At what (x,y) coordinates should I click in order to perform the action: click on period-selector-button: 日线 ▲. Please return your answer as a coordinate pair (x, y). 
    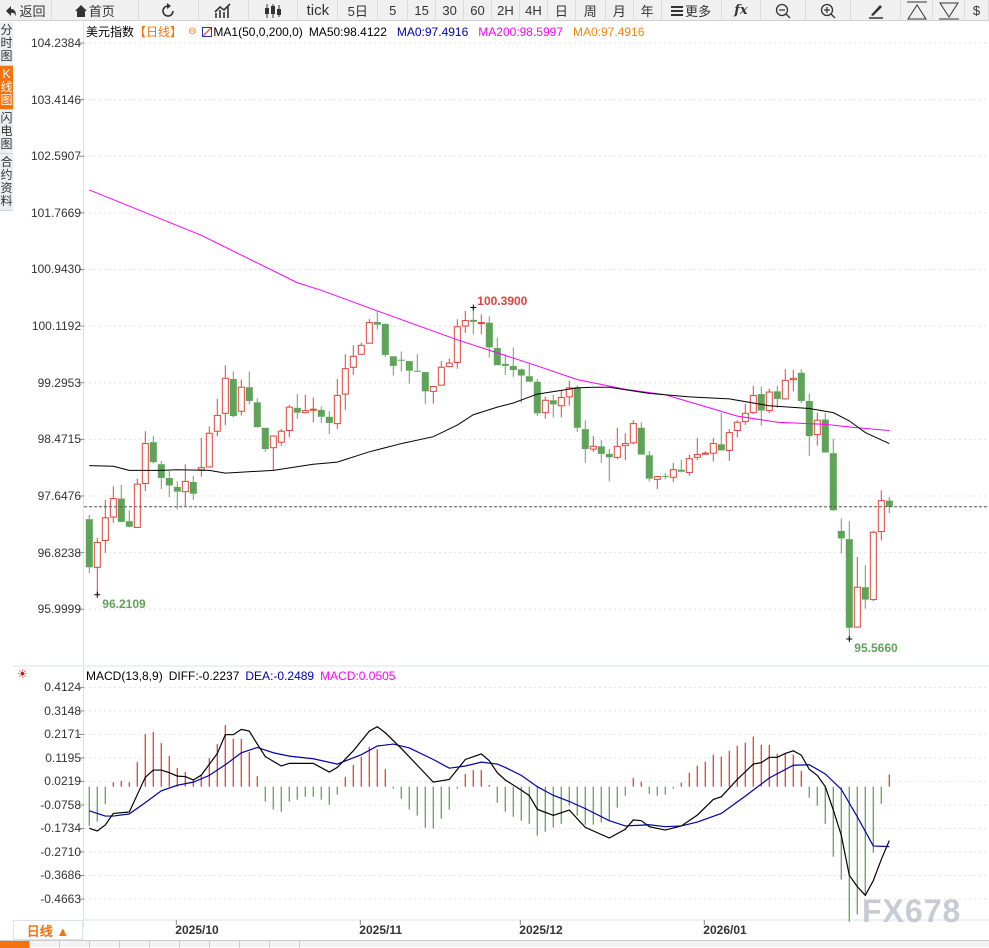
    Looking at the image, I should click on (48, 930).